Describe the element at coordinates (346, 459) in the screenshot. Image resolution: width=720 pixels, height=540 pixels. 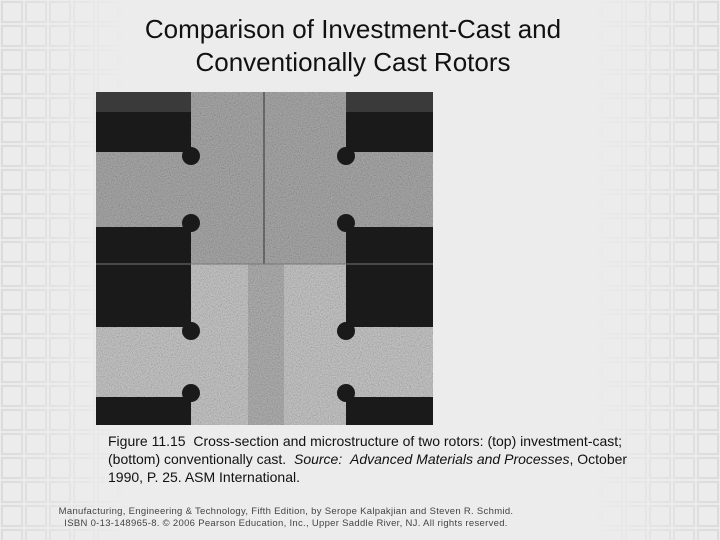
I see `caption-segment` at that location.